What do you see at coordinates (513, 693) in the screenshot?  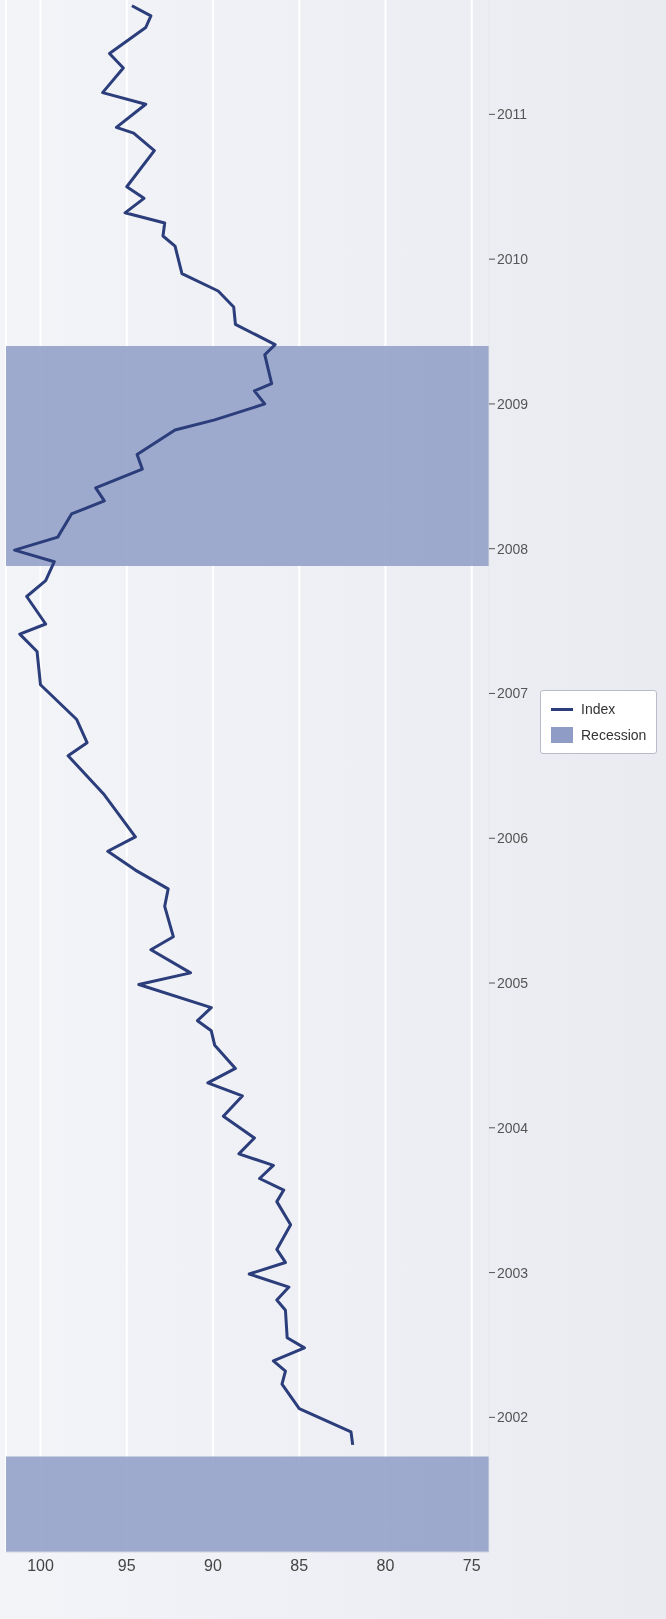 I see `y-tick-label: 2007` at bounding box center [513, 693].